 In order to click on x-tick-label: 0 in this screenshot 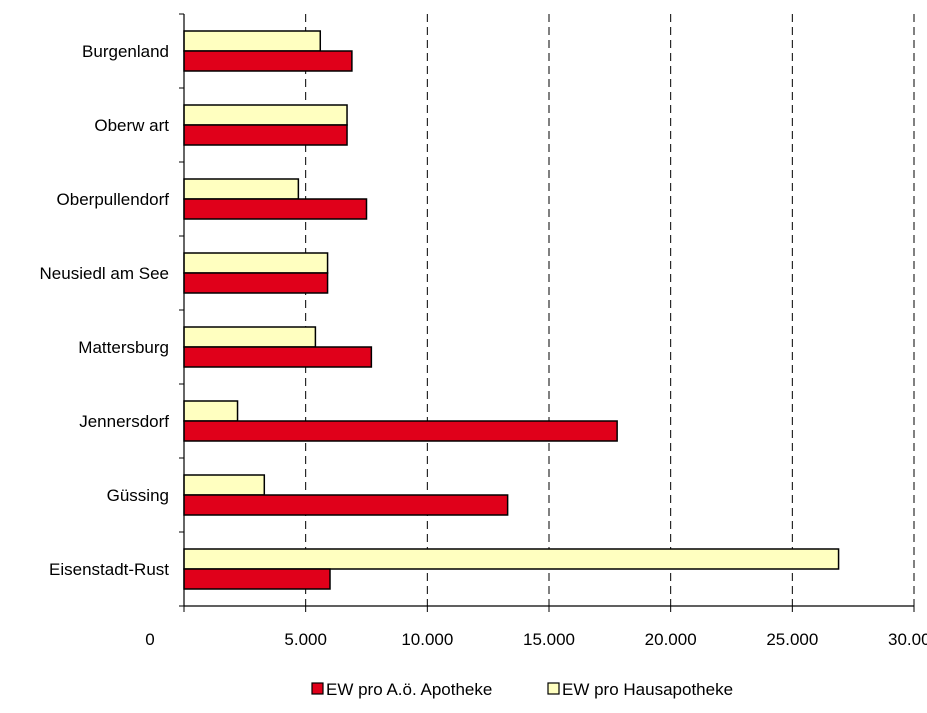, I will do `click(149, 639)`.